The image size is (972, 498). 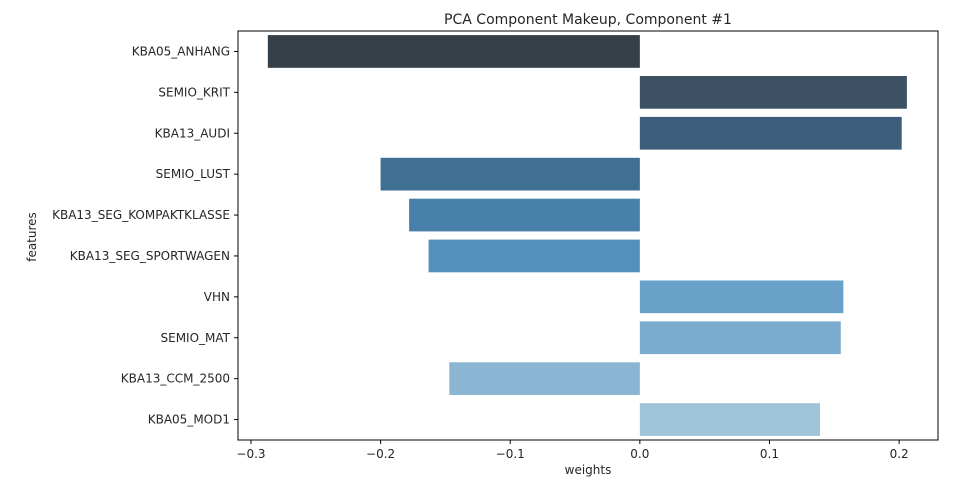 I want to click on y-tick-label: KBA13_AUDI, so click(x=192, y=133).